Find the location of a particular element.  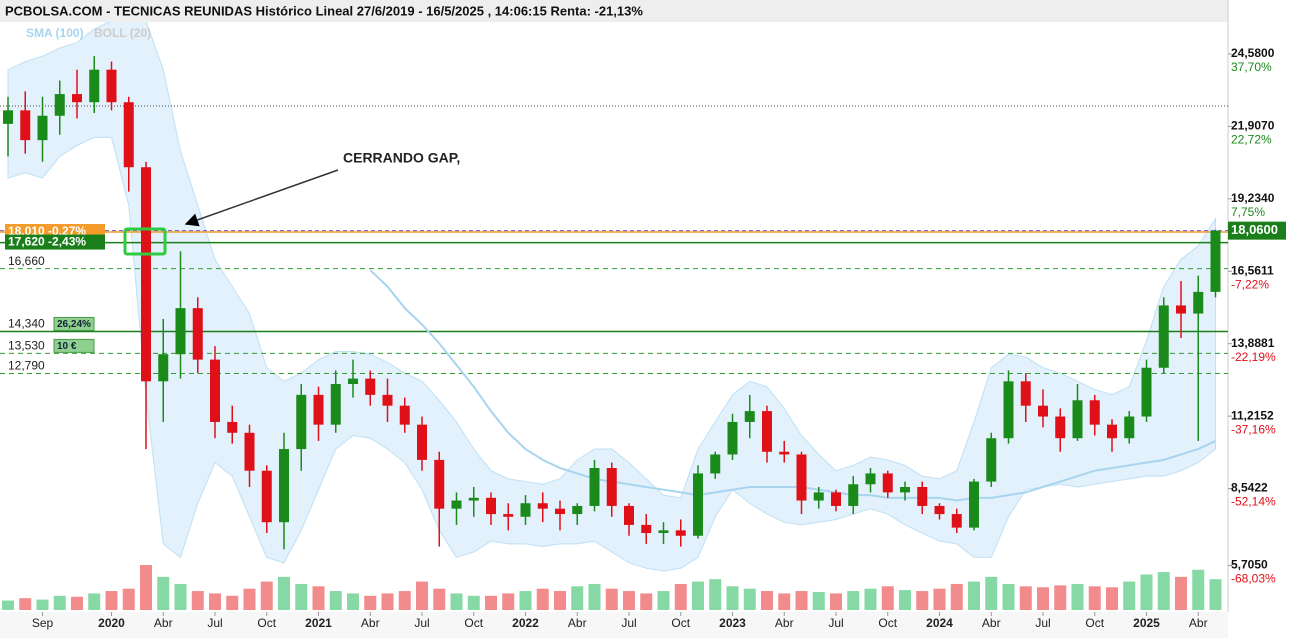

y-tick-change: -68,03% is located at coordinates (1253, 579).